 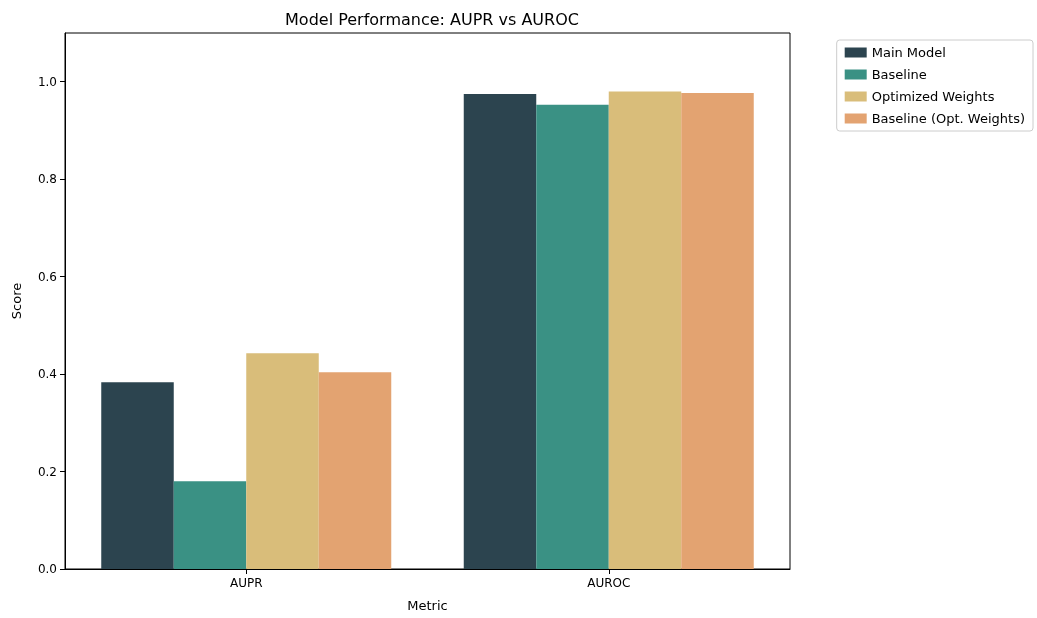 What do you see at coordinates (948, 118) in the screenshot?
I see `legend-label: Baseline (Opt. Weights)` at bounding box center [948, 118].